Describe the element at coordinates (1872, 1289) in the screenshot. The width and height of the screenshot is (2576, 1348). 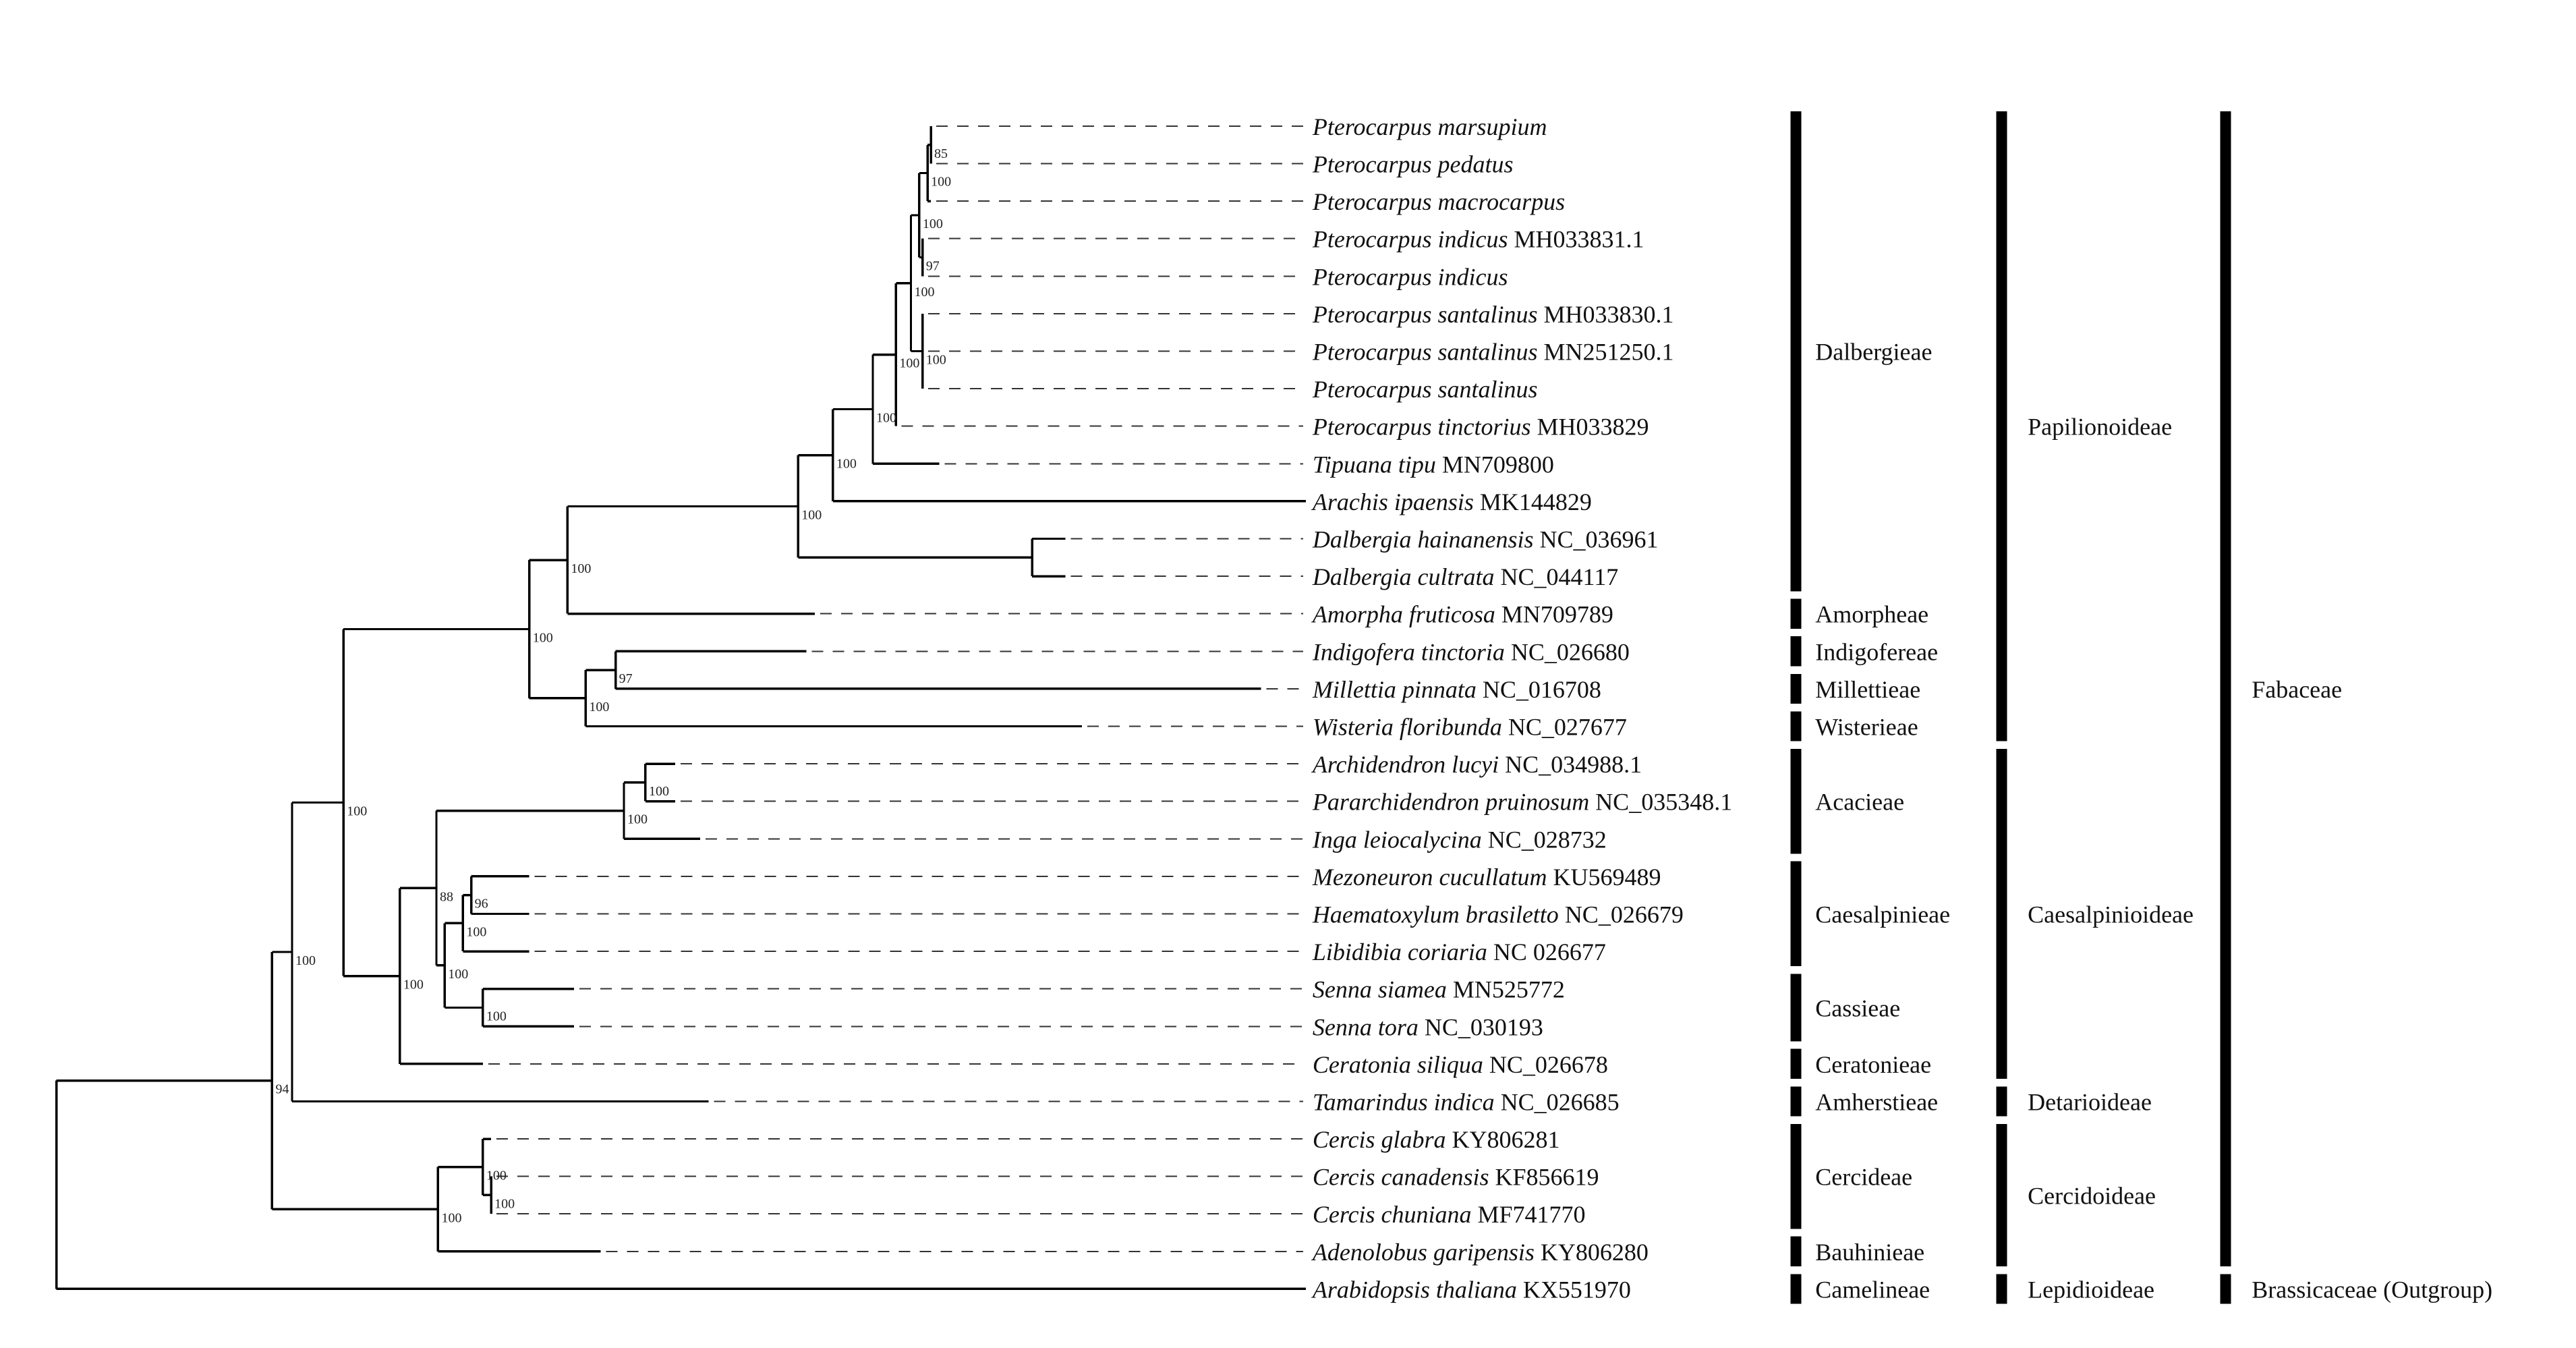
I see `tribe-label: Camelineae` at that location.